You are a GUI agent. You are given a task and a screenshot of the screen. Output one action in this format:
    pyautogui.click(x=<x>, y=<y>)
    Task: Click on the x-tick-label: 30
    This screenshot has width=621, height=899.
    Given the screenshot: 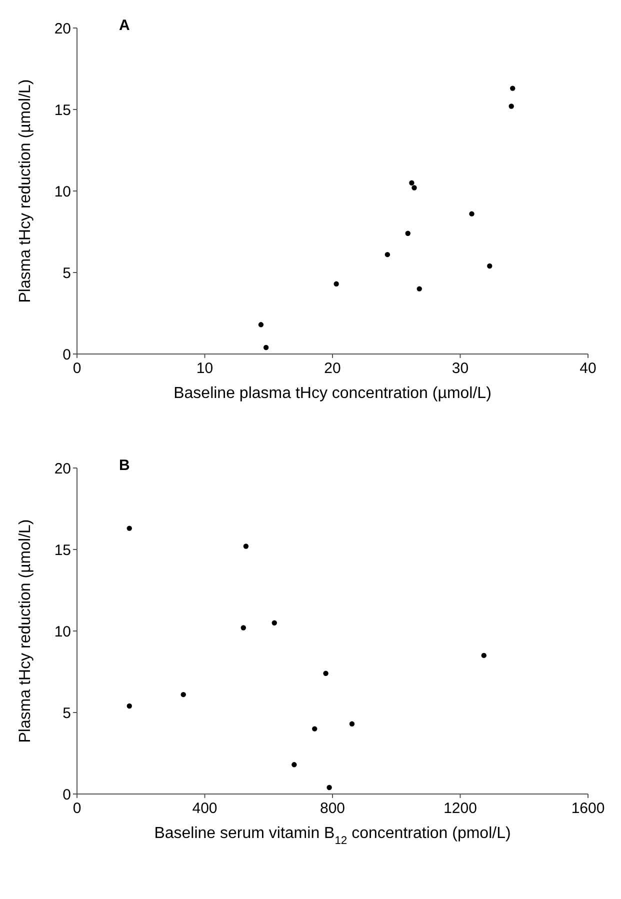 What is the action you would take?
    pyautogui.click(x=460, y=368)
    